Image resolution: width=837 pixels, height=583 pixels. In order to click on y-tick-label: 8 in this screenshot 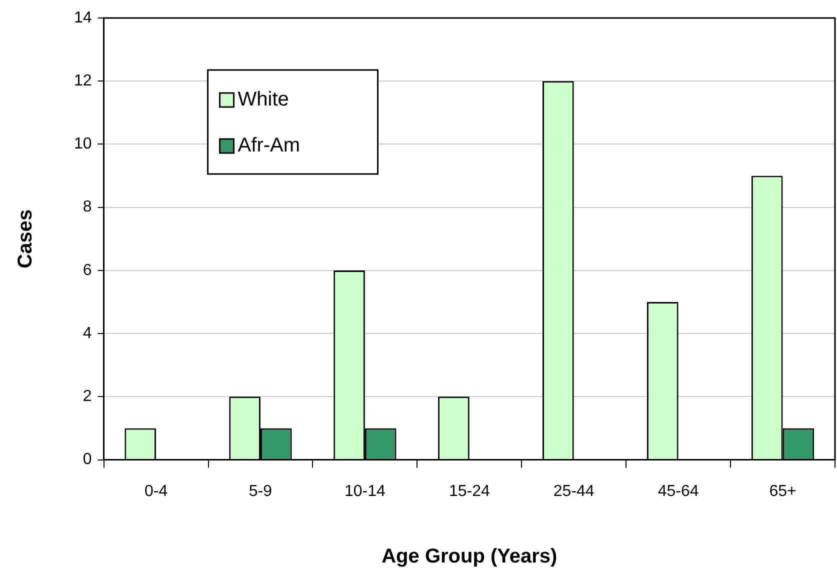, I will do `click(87, 207)`.